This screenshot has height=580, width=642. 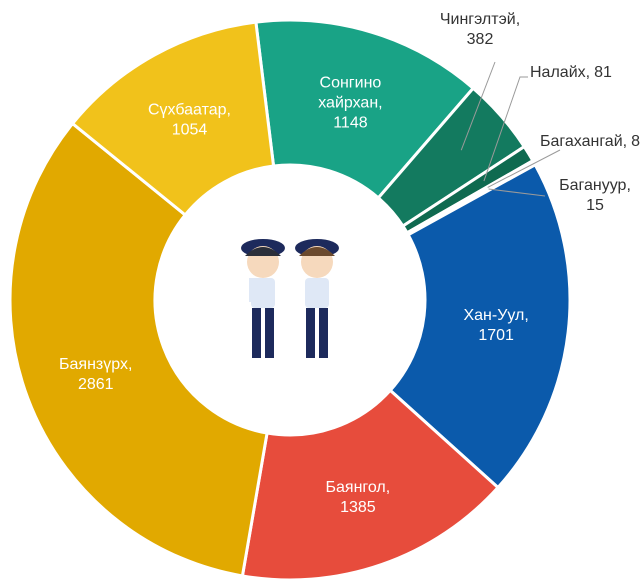 I want to click on category-label: Чингэлтэй,, so click(x=480, y=19).